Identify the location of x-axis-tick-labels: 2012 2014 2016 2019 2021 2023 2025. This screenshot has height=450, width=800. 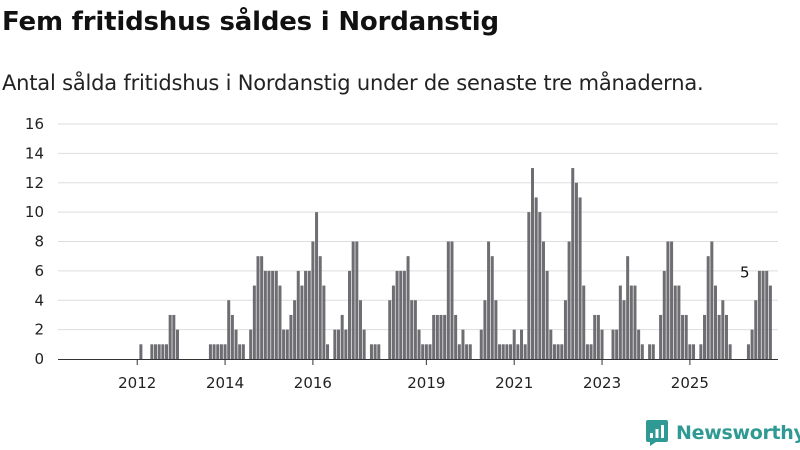
(413, 383).